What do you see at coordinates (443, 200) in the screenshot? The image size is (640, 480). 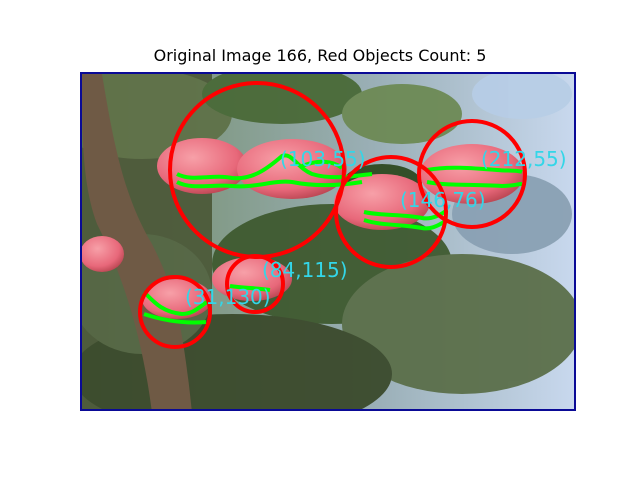 I see `detection-label: (146,76)` at bounding box center [443, 200].